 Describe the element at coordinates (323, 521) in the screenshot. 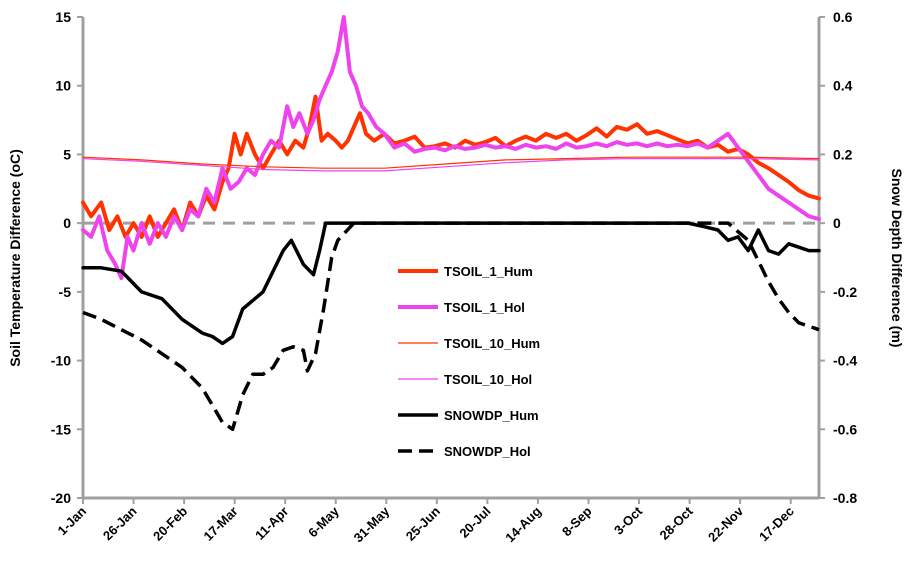

I see `x-tick-label: 6-May` at that location.